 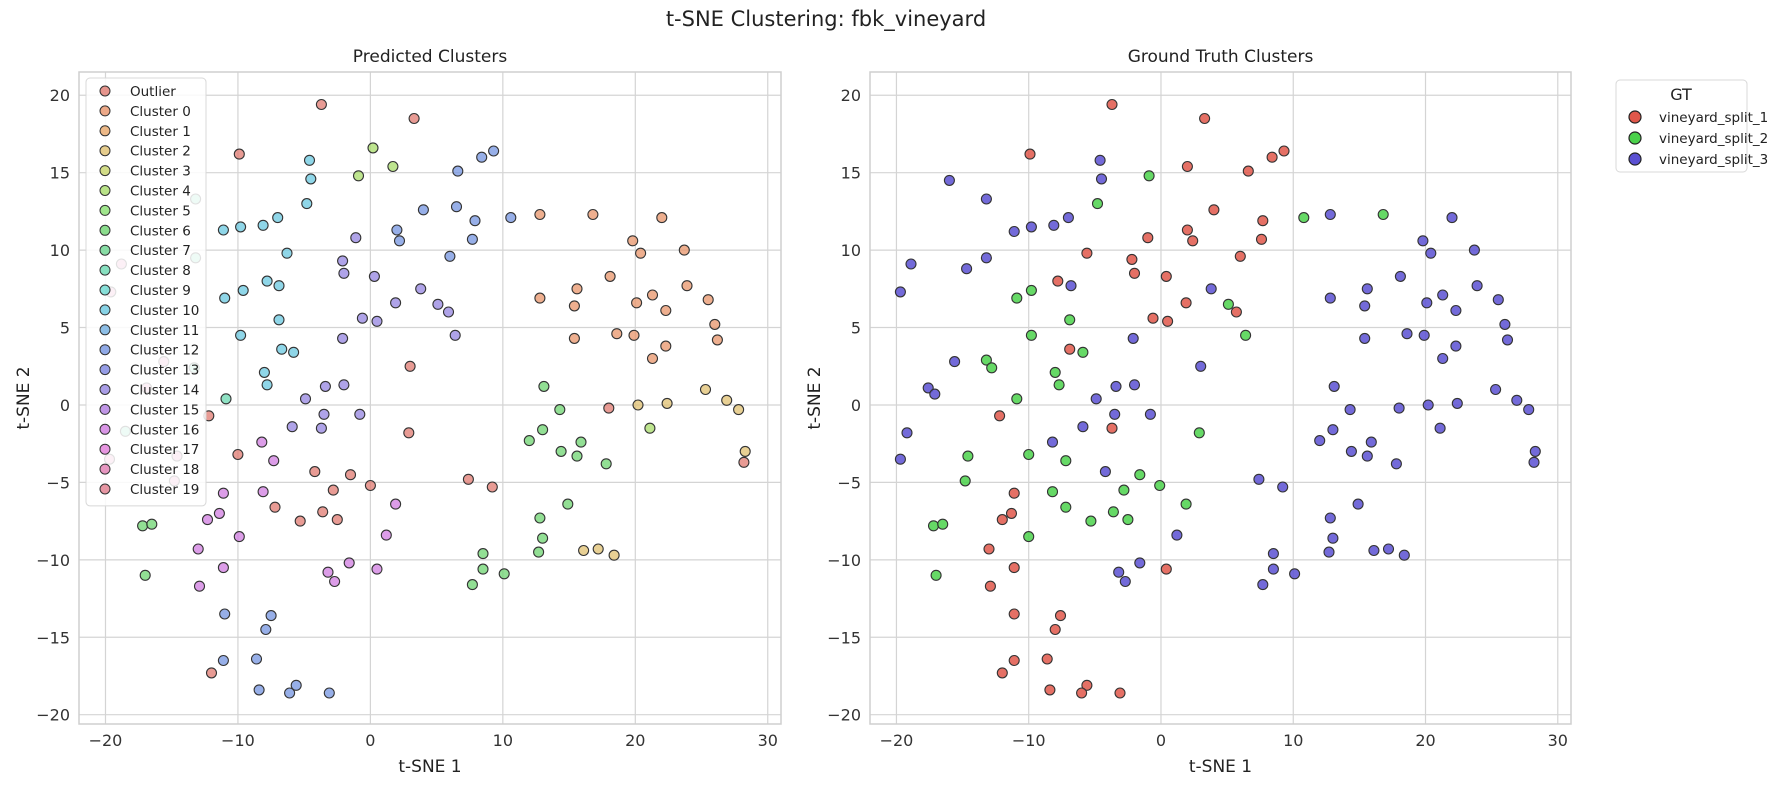 What do you see at coordinates (65, 328) in the screenshot?
I see `y-tick-label: 5` at bounding box center [65, 328].